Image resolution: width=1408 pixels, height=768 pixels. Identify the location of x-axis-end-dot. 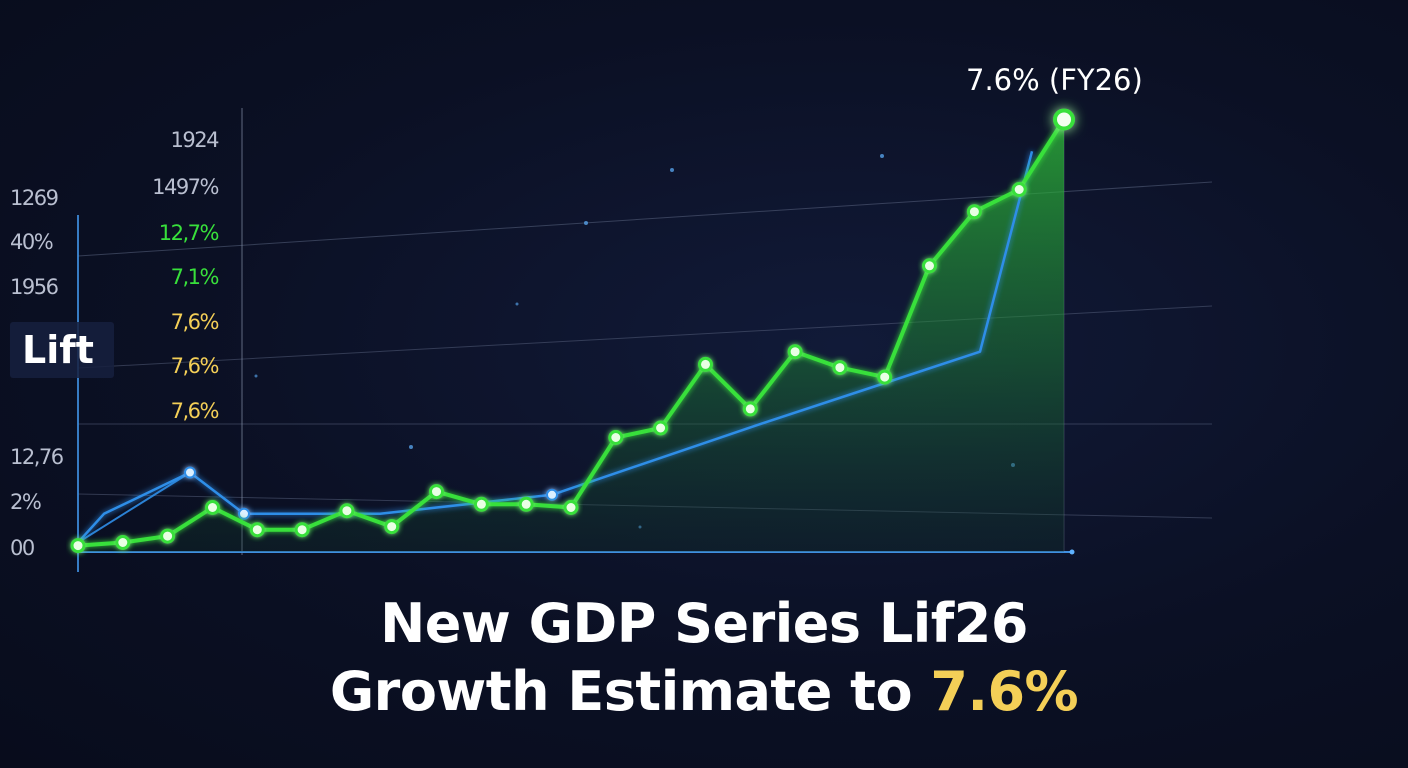
(1072, 552).